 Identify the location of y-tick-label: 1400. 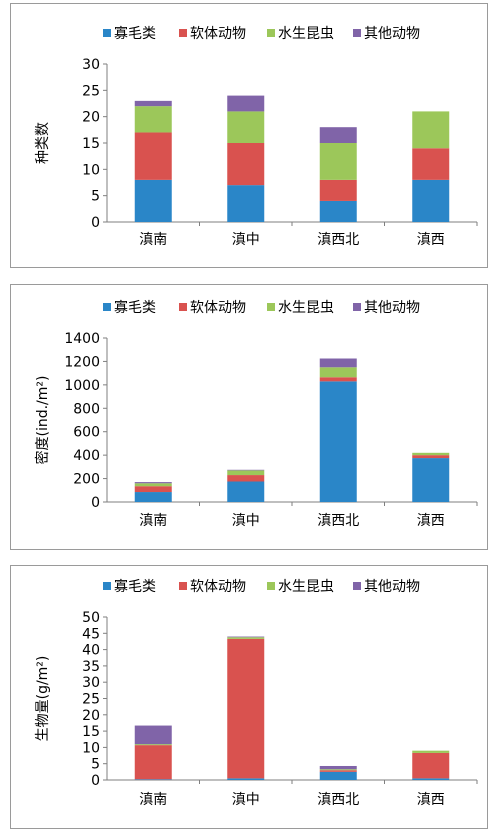
(82, 339).